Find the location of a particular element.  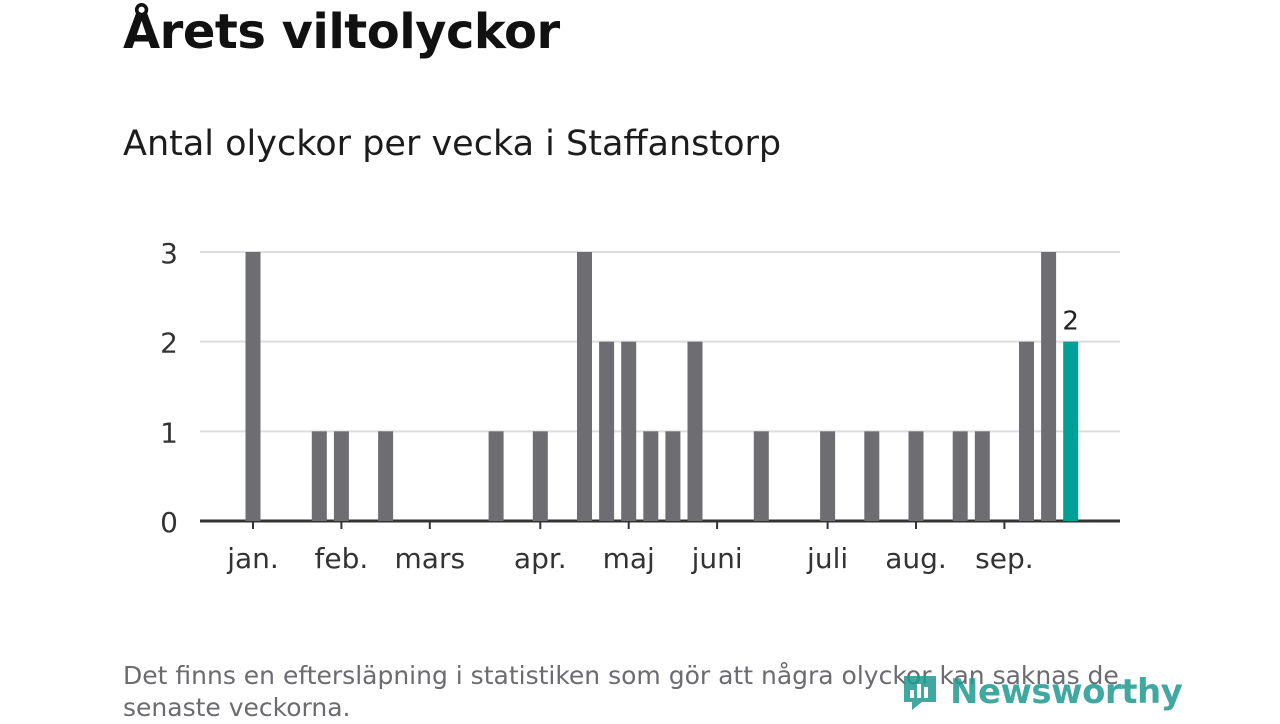

newsworthy-logo: Newsworthy is located at coordinates (1041, 692).